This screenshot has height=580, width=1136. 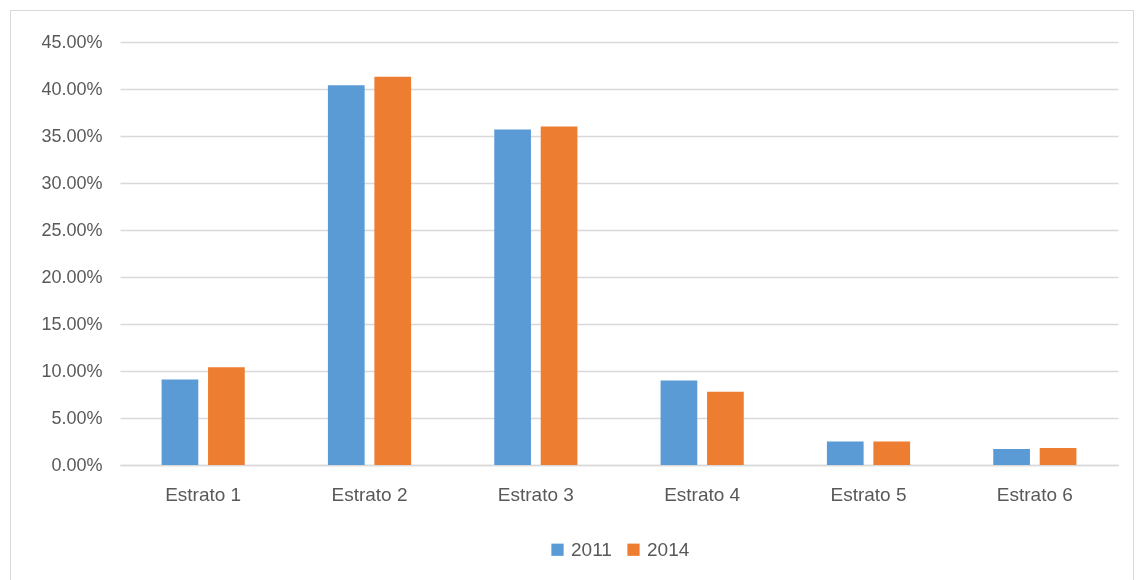 I want to click on x-tick-label: Estrato 6, so click(x=1034, y=494).